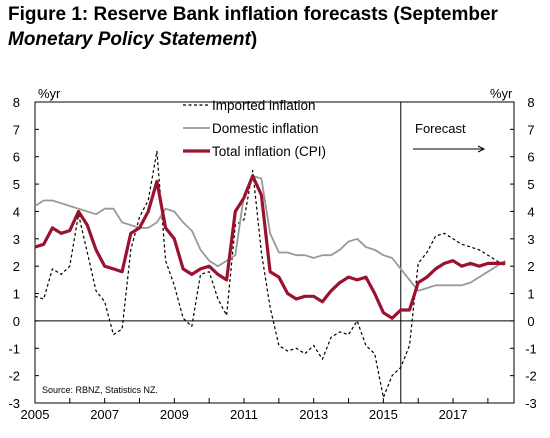  I want to click on title-italic: Monetary Policy Statement, so click(129, 39).